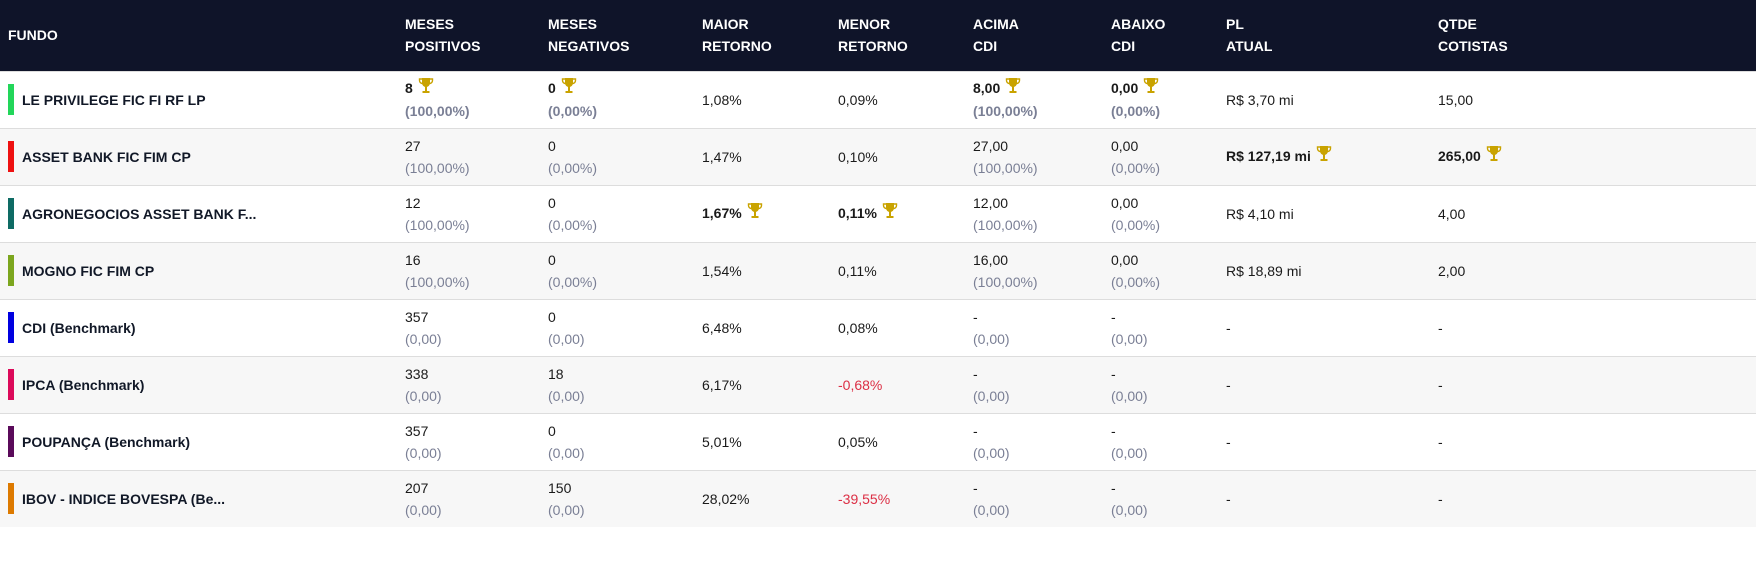  I want to click on cell-value: R$ 3,70 mi, so click(1332, 100).